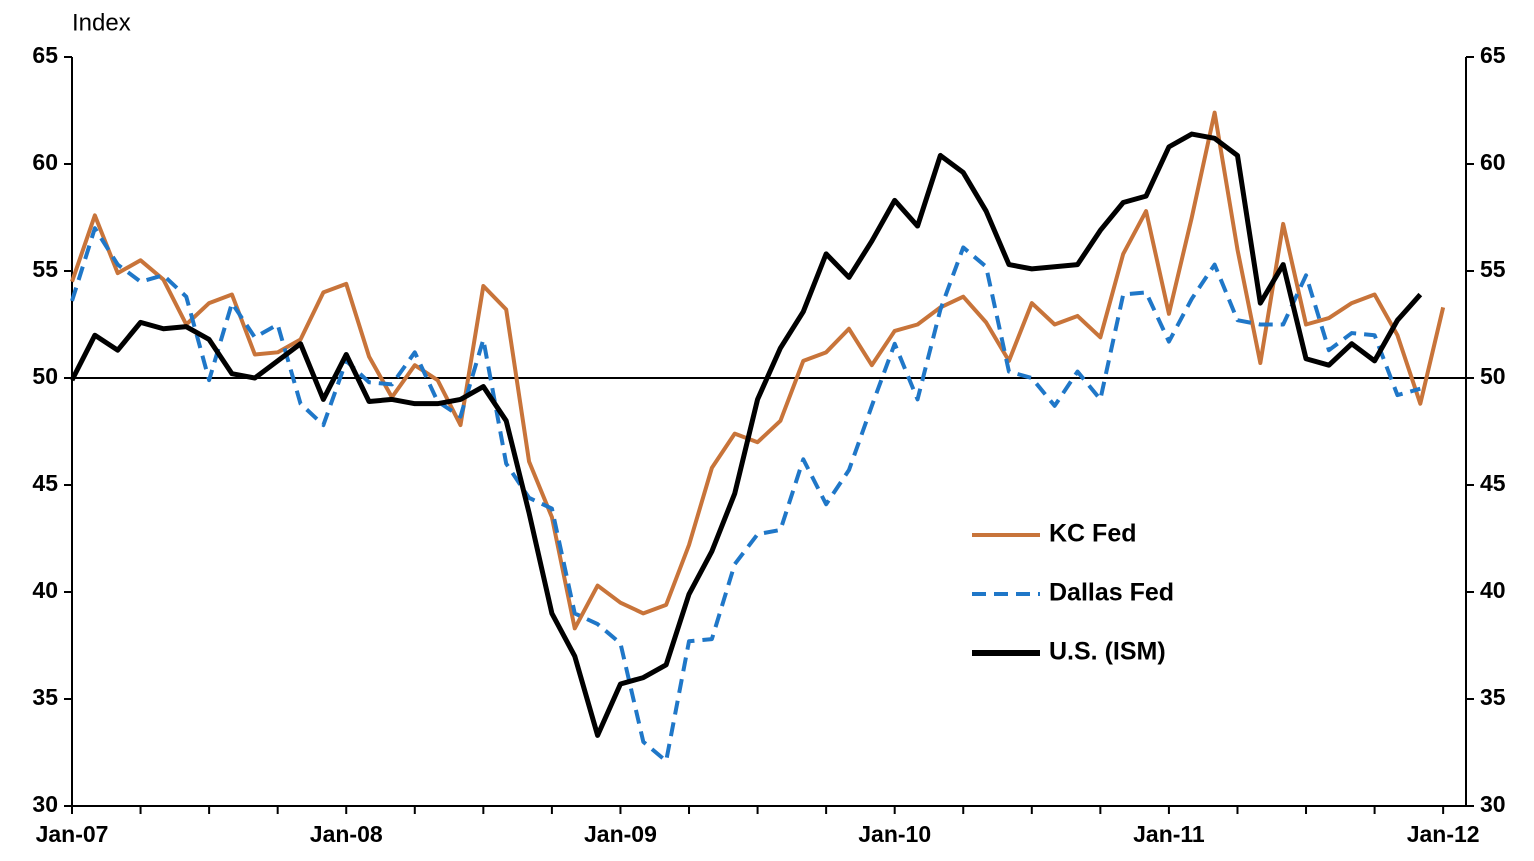 The image size is (1534, 861). I want to click on x-tick-label: Jan-07, so click(72, 834).